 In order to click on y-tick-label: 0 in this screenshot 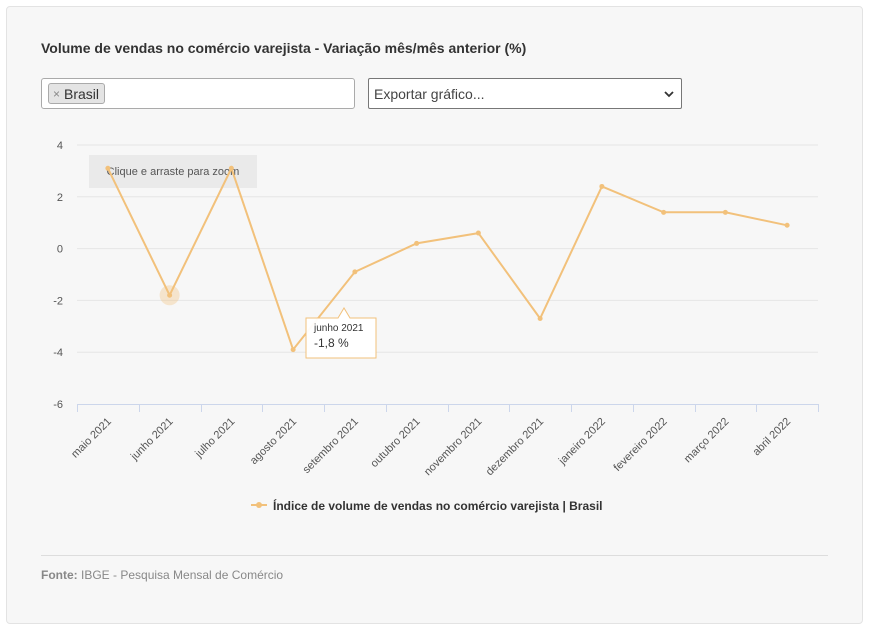, I will do `click(60, 250)`.